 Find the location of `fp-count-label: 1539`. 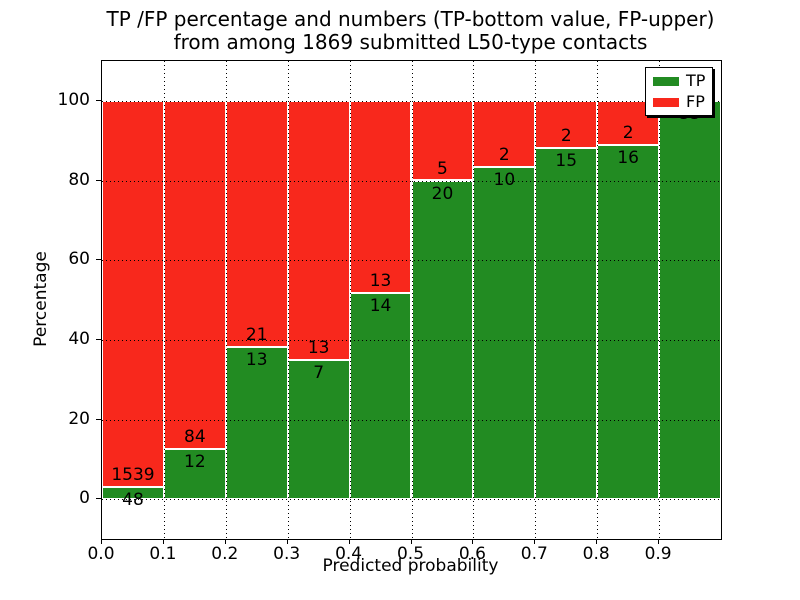

fp-count-label: 1539 is located at coordinates (133, 475).